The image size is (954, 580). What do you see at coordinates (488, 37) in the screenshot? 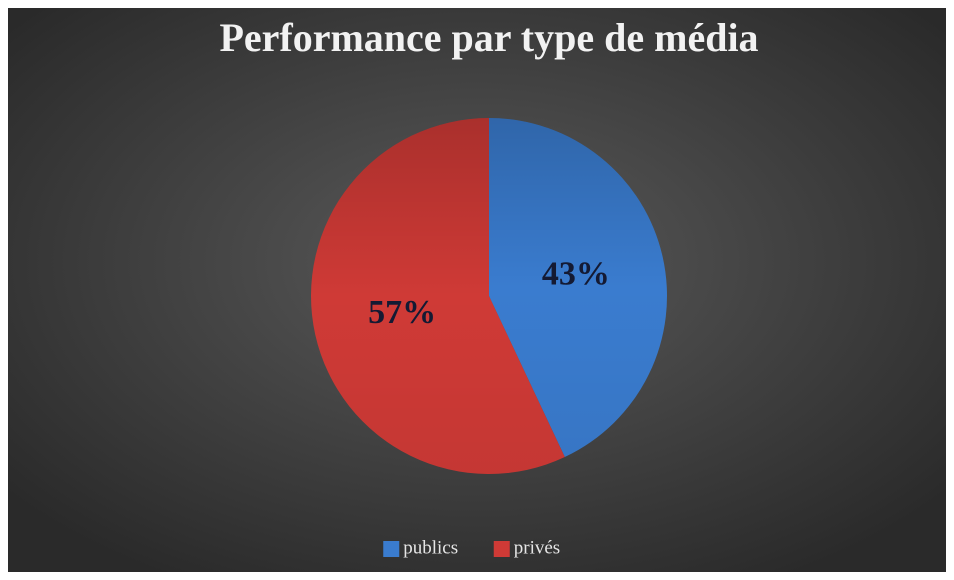
I see `chart-title: Performance par type de média` at bounding box center [488, 37].